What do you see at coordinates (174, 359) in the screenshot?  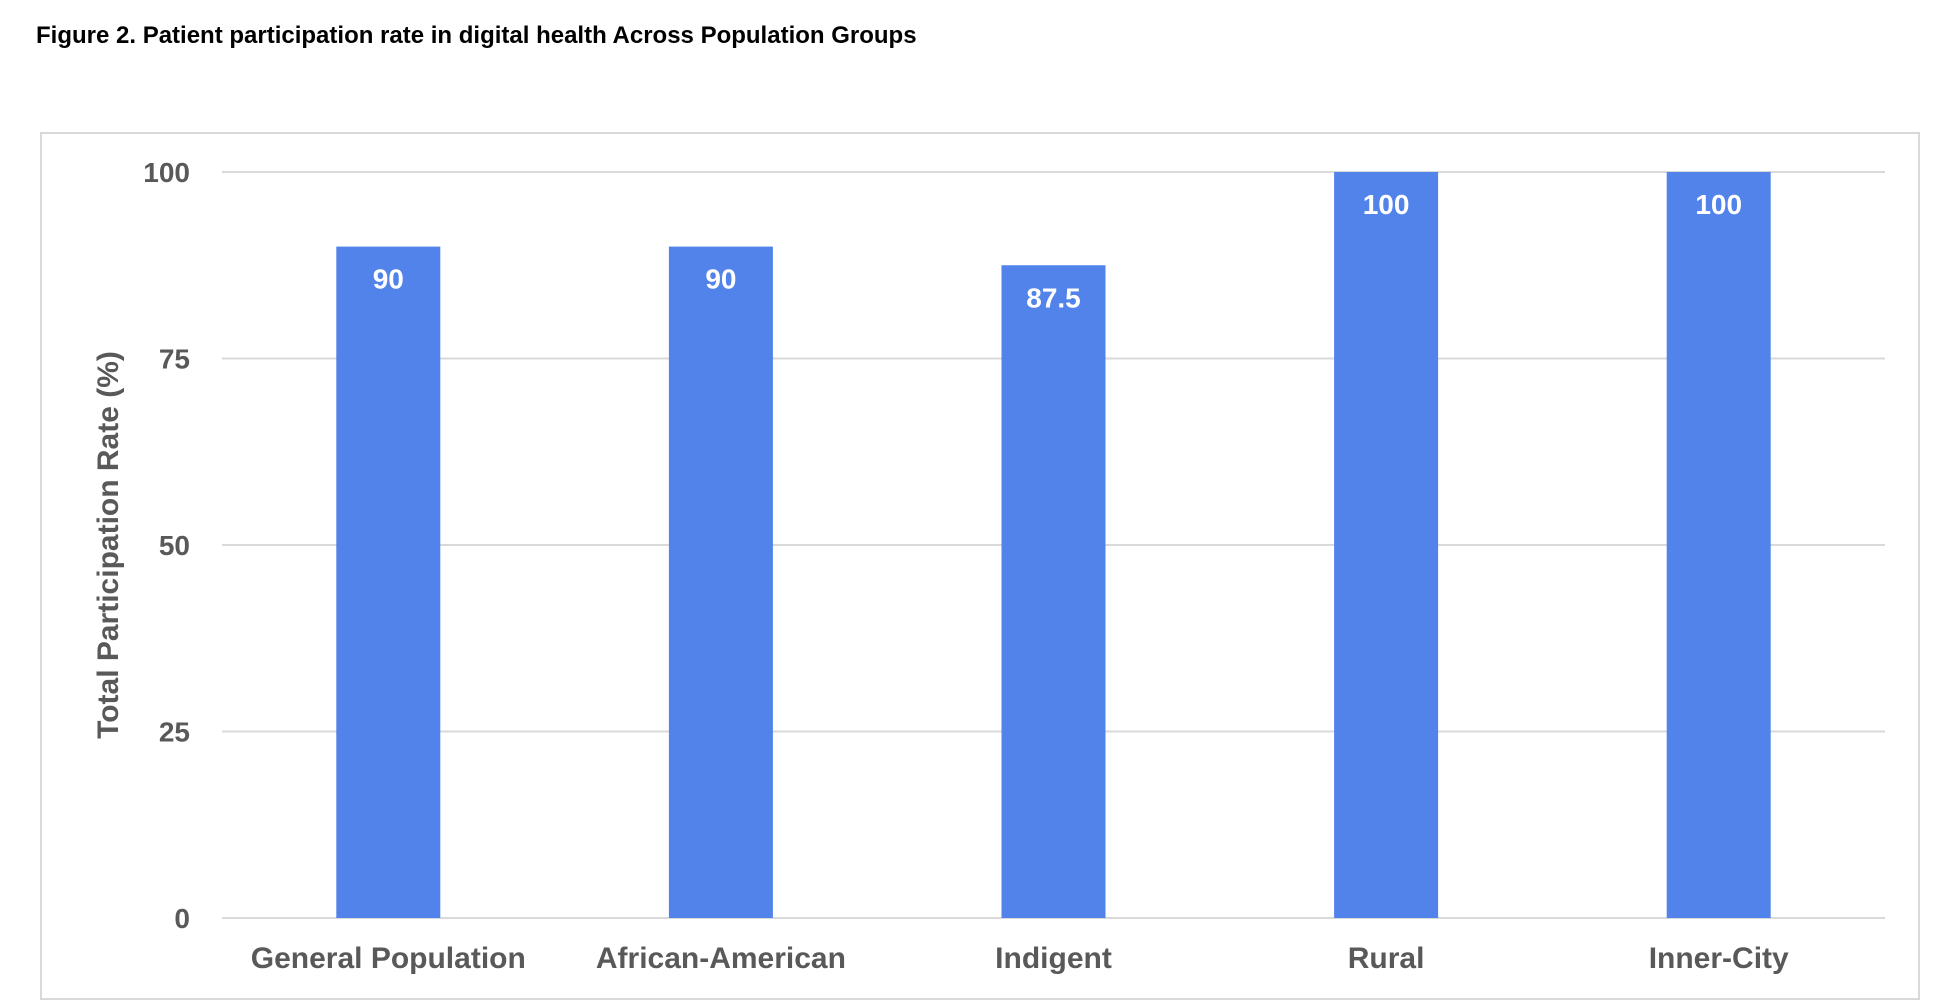 I see `y-tick-label: 75` at bounding box center [174, 359].